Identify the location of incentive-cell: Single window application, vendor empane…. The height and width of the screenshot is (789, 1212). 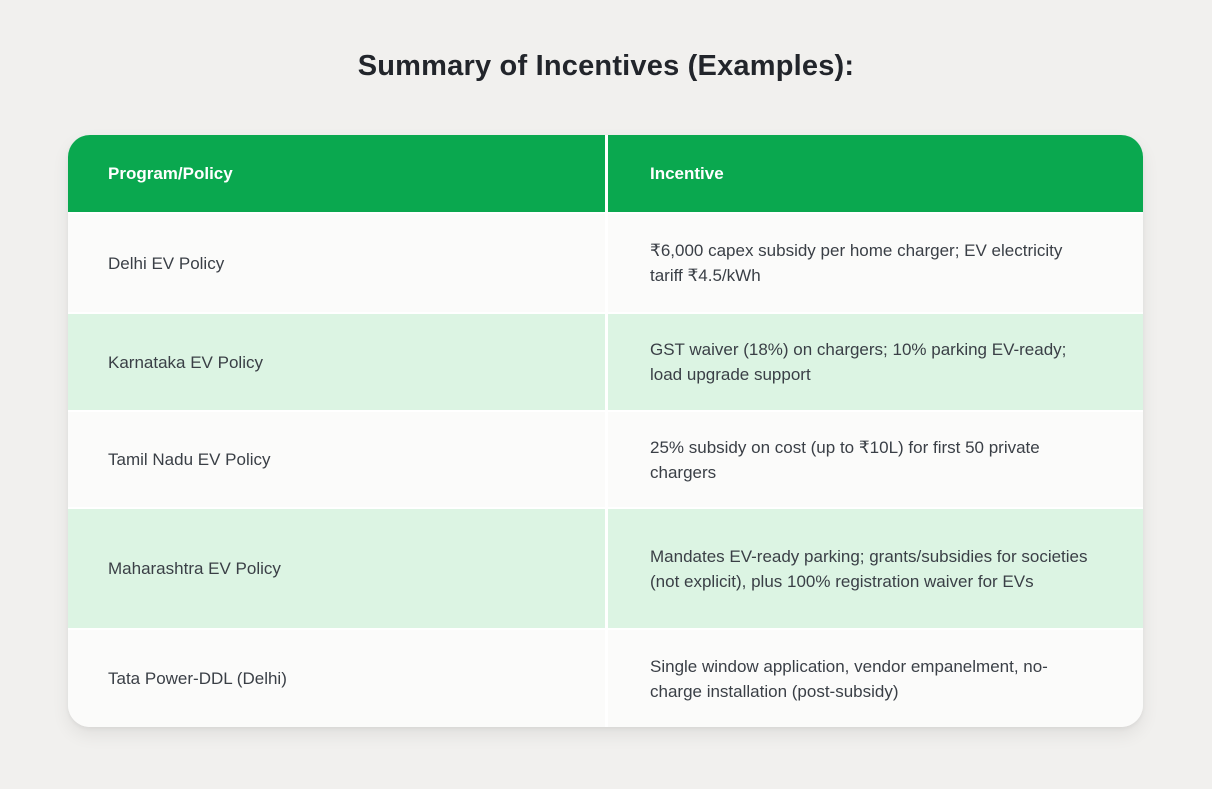
(875, 678).